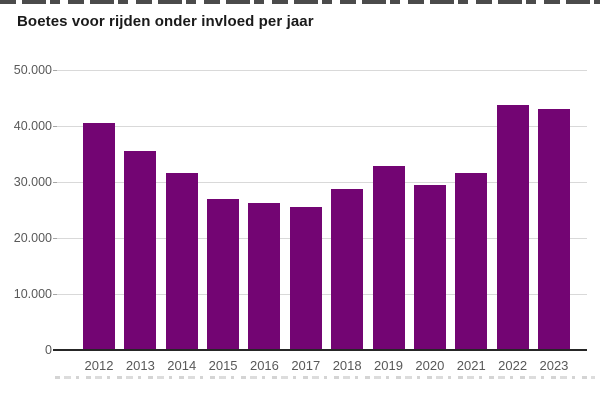 This screenshot has height=400, width=600. I want to click on x-axis-label-2023: 2023, so click(554, 365).